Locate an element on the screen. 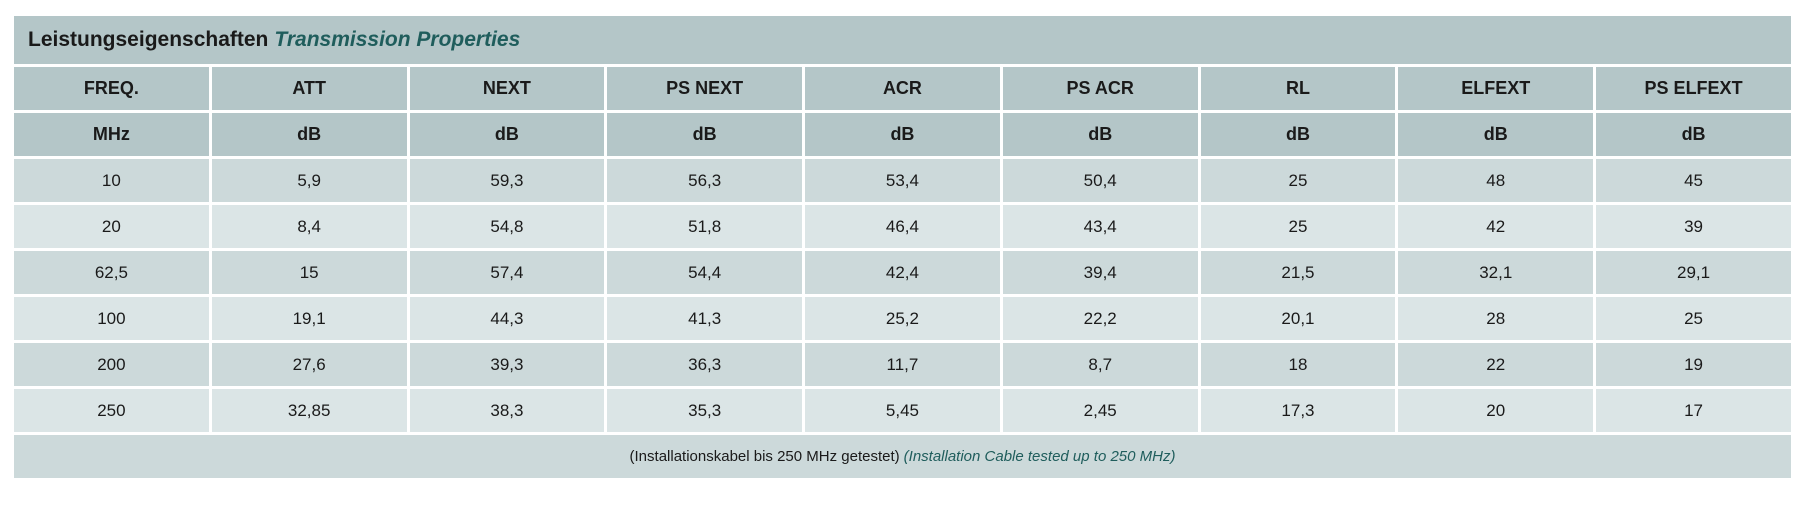  data-cell: 29,1 is located at coordinates (1693, 272).